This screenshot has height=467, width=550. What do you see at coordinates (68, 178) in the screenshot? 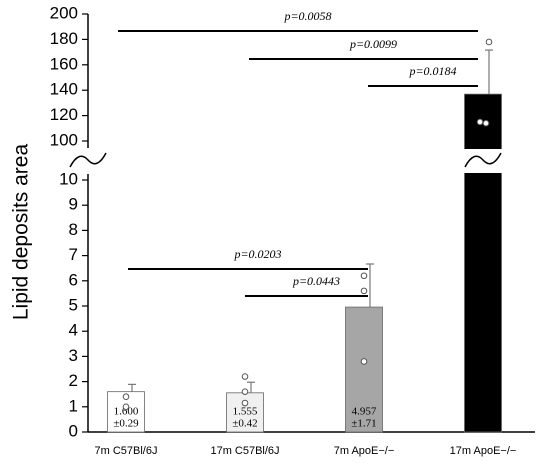
I see `y-tick-label: 10` at bounding box center [68, 178].